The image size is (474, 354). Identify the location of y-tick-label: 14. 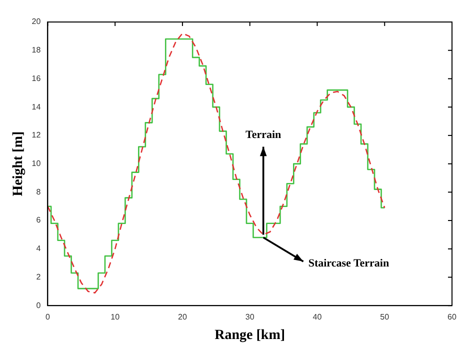
(37, 107).